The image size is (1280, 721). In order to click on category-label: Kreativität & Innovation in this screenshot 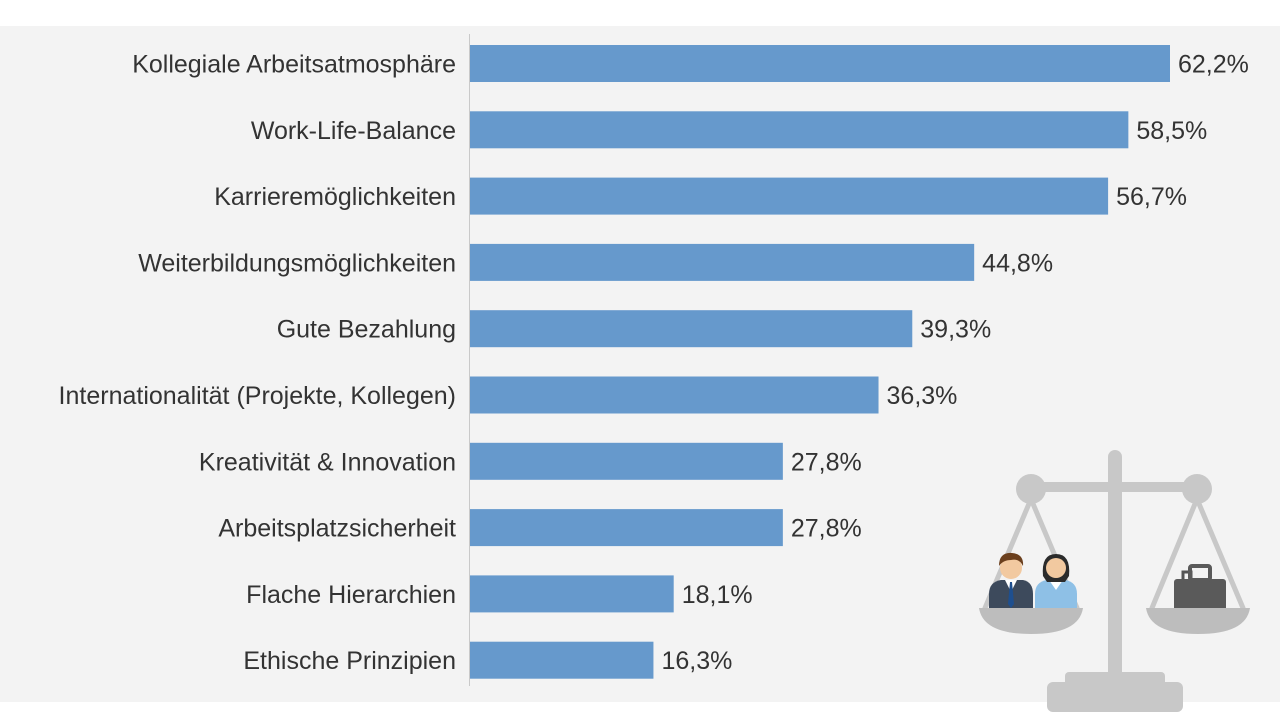, I will do `click(327, 462)`.